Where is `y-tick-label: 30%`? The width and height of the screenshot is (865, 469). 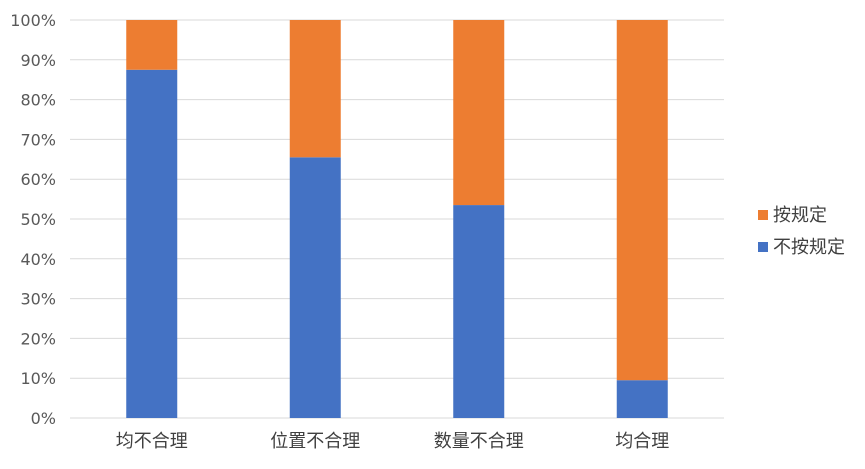 y-tick-label: 30% is located at coordinates (38, 299).